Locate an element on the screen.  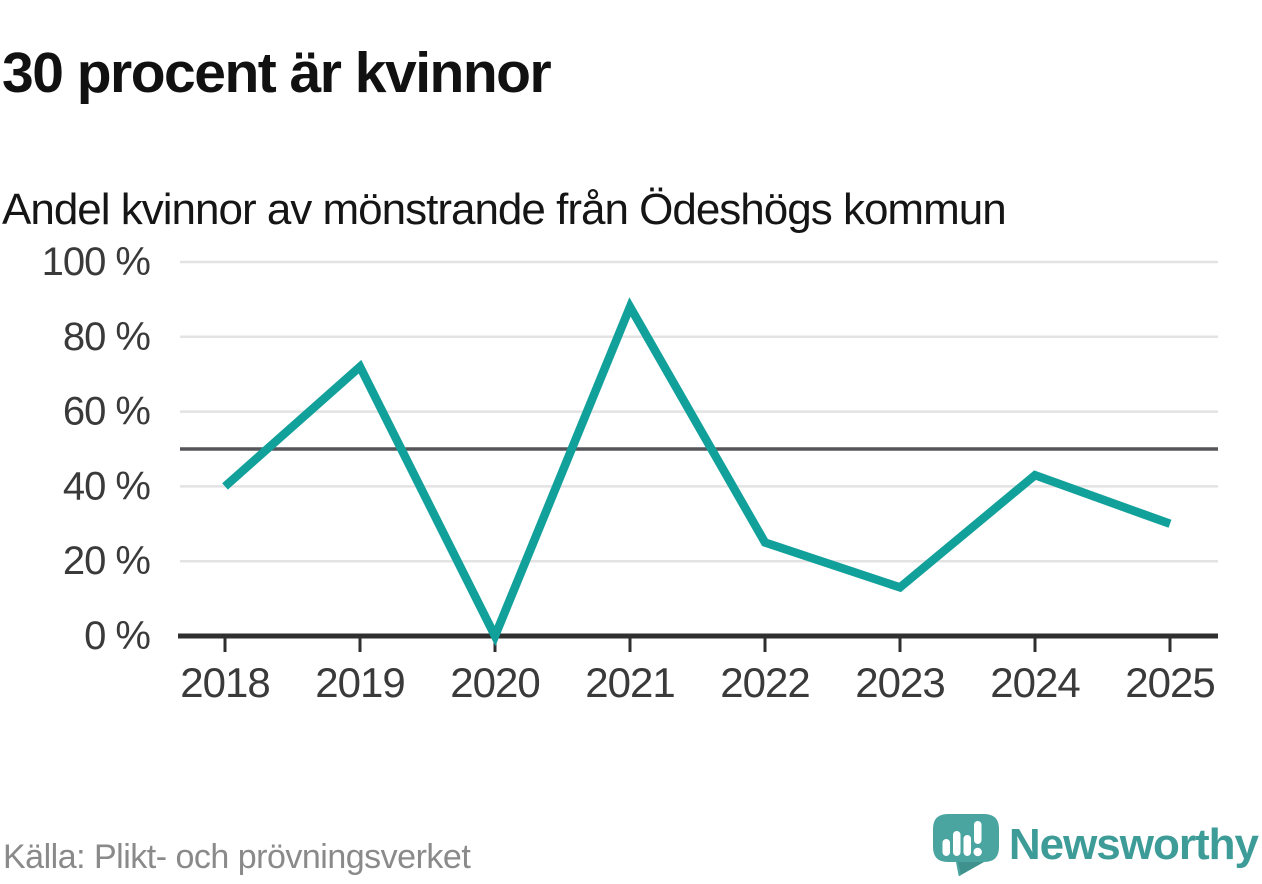
source-note: Källa: Plikt- och prövningsverket is located at coordinates (237, 857).